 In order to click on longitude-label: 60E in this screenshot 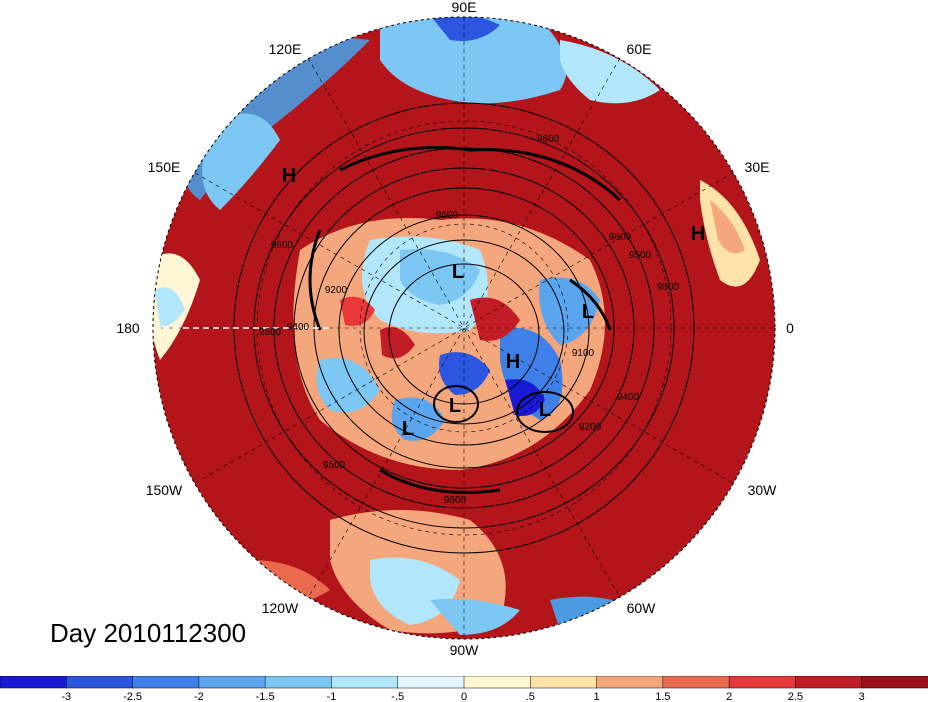, I will do `click(639, 49)`.